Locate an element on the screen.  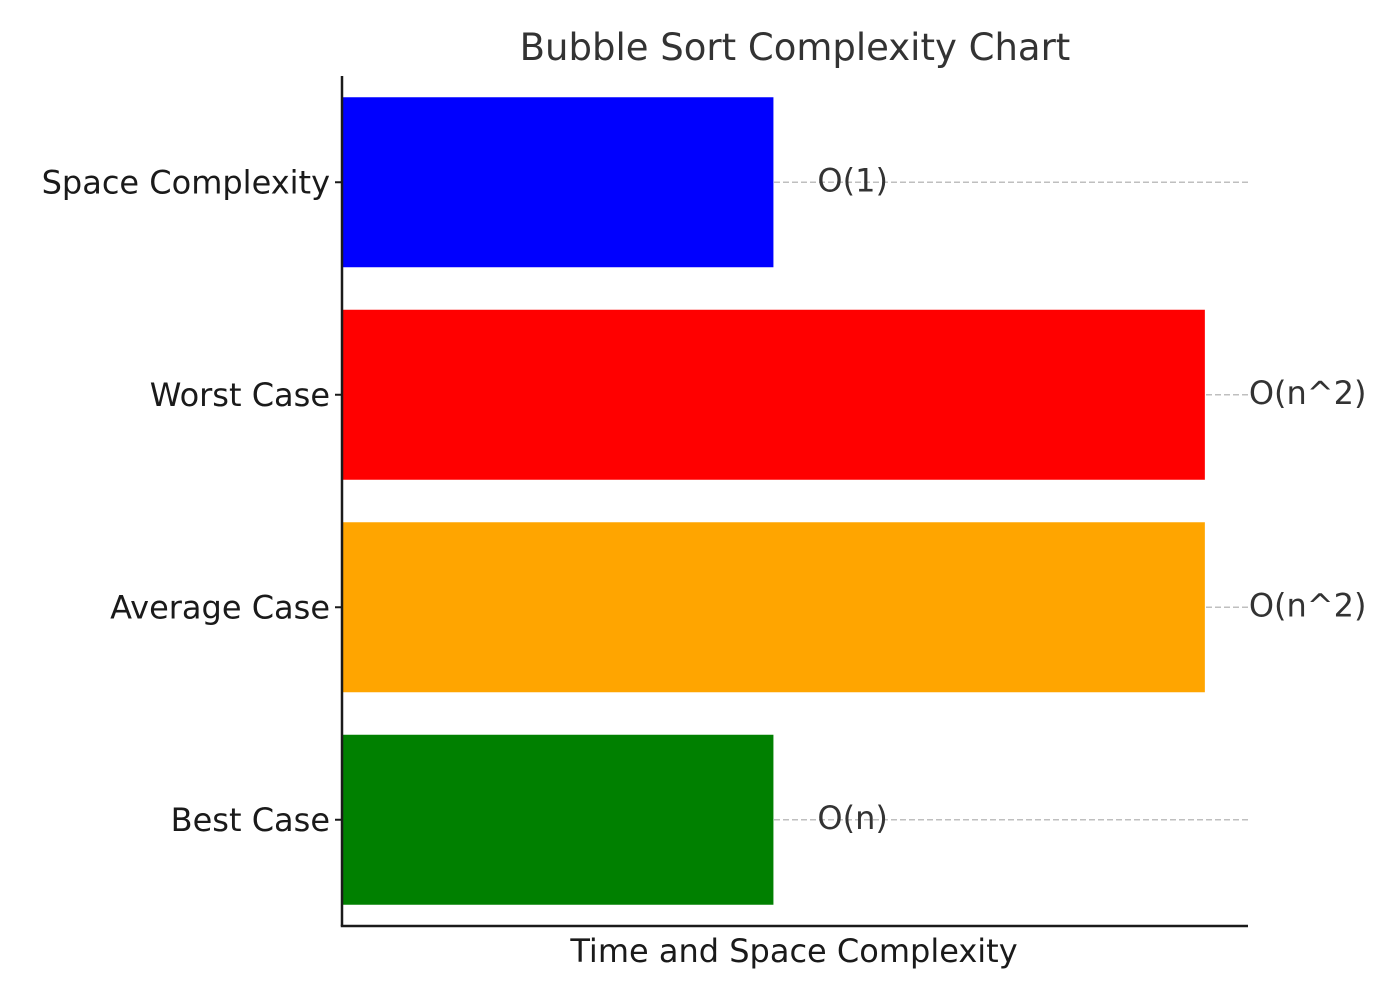
chart-title: Bubble Sort Complexity Chart is located at coordinates (795, 47).